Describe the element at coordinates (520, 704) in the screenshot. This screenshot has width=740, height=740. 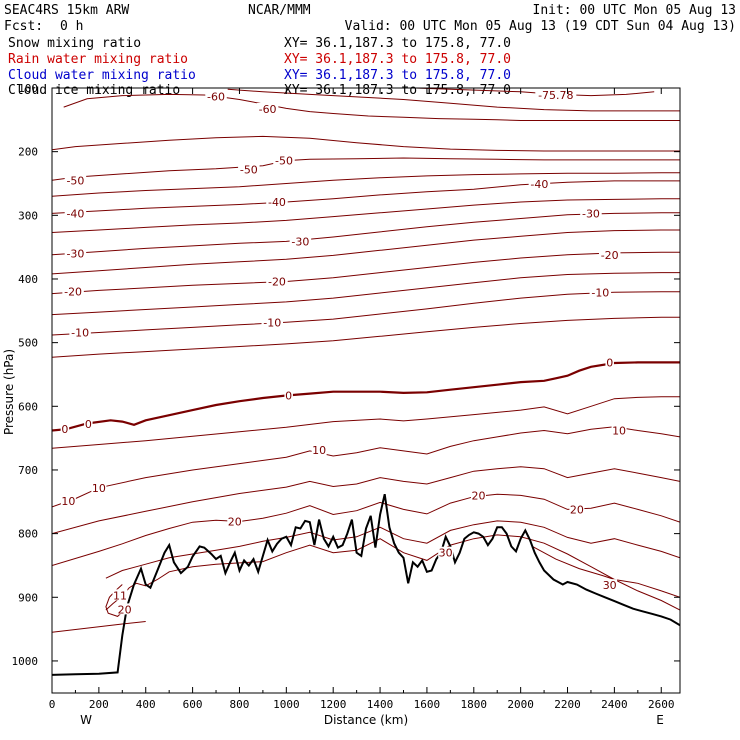
I see `x-tick-label: 2000` at that location.